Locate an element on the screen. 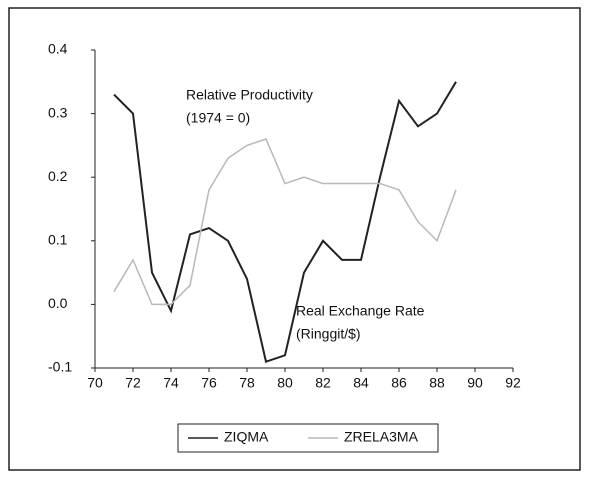 The height and width of the screenshot is (484, 589). x-tick-label: 78 is located at coordinates (247, 383).